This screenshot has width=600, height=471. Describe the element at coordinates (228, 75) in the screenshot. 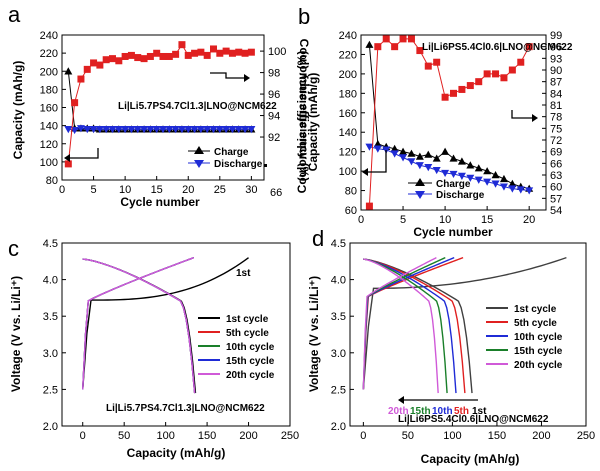

I see `arrow-to-right-axis-a` at that location.